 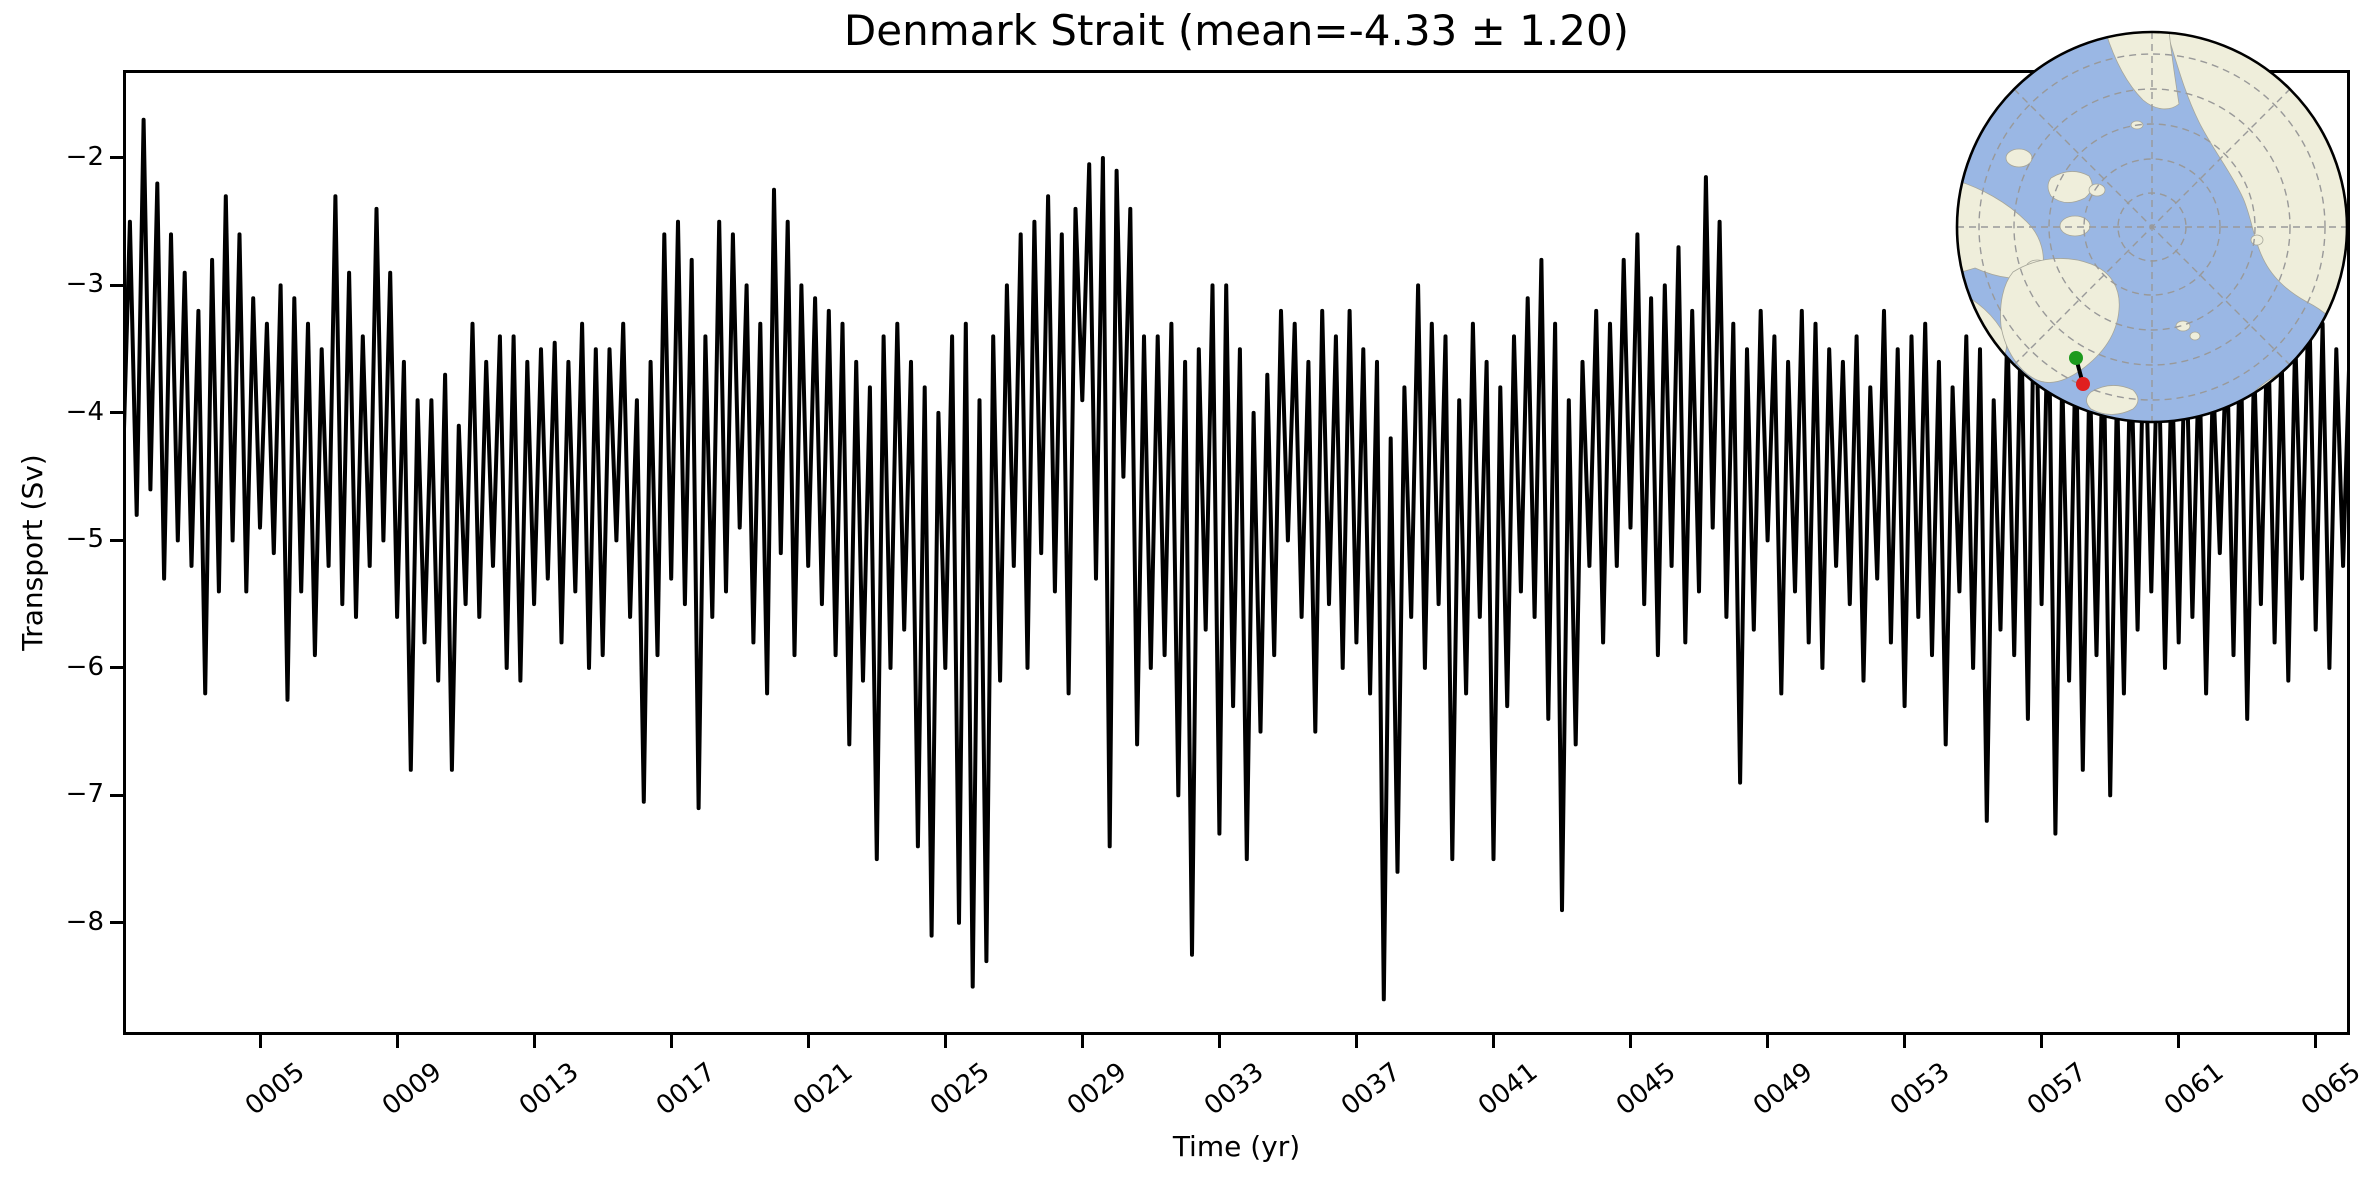 What do you see at coordinates (1236, 1146) in the screenshot?
I see `x-axis-label: Time (yr)` at bounding box center [1236, 1146].